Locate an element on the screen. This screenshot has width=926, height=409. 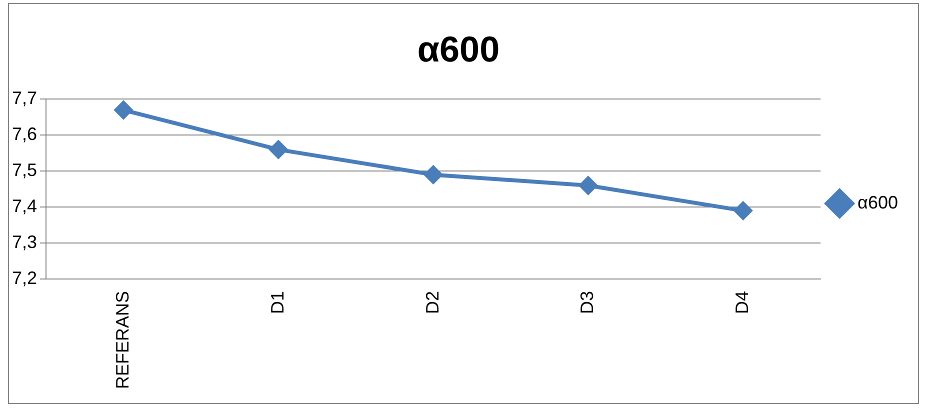
x-tick-label: REFERANS is located at coordinates (122, 339).